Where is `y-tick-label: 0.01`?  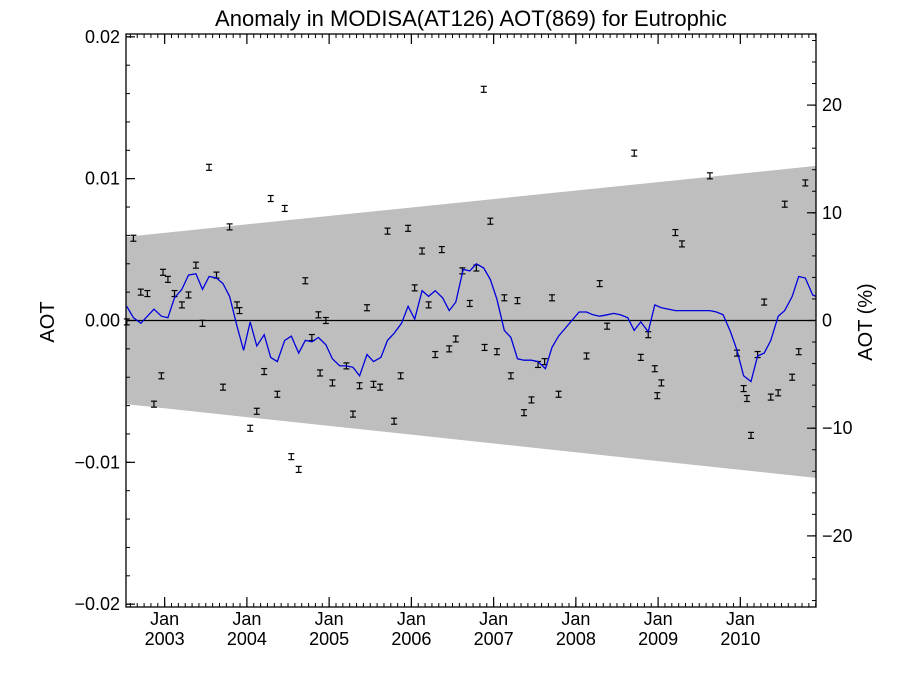 y-tick-label: 0.01 is located at coordinates (102, 179).